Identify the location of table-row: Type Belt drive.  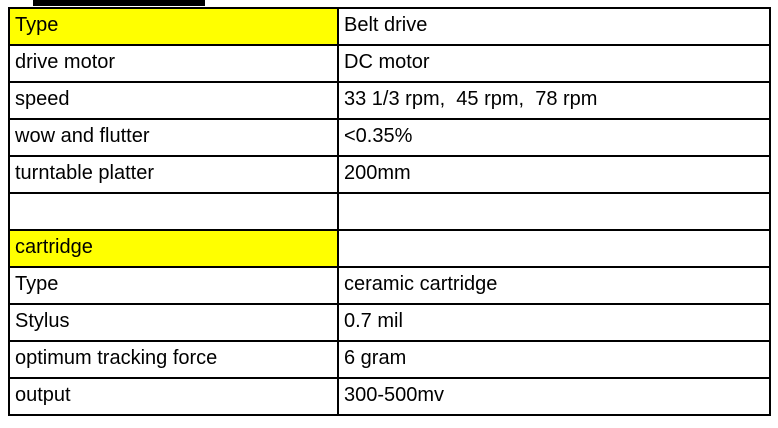
(389, 26).